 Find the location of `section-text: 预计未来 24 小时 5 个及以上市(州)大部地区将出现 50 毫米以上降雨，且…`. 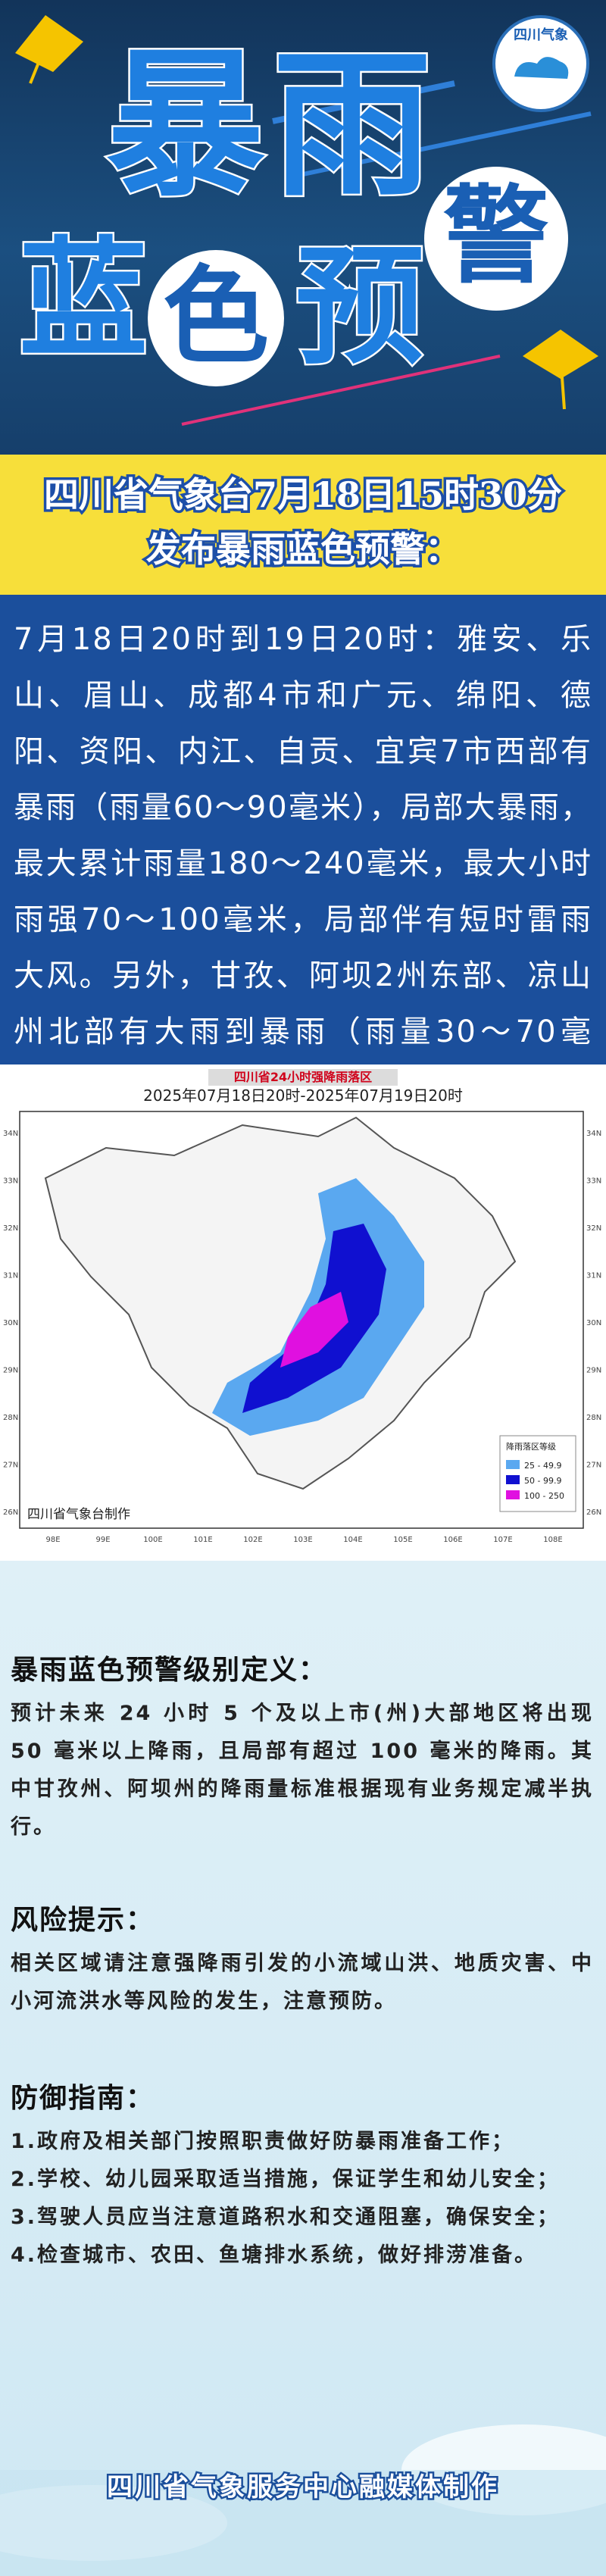

section-text: 预计未来 24 小时 5 个及以上市(州)大部地区将出现 50 毫米以上降雨，且… is located at coordinates (302, 1770).